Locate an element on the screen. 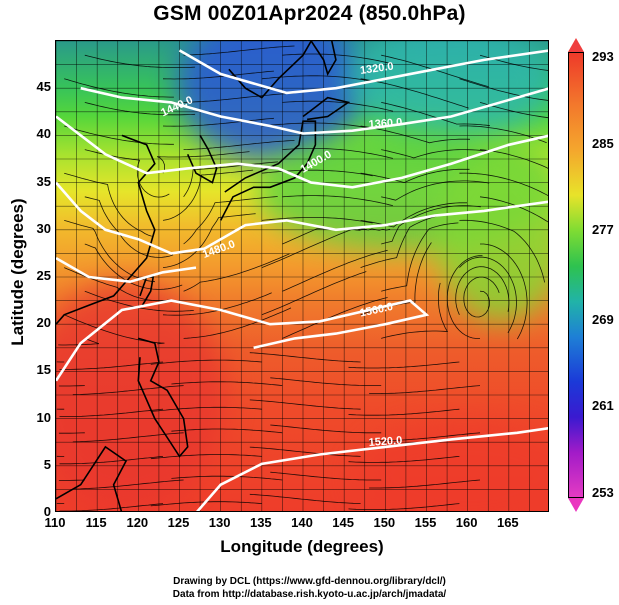 The height and width of the screenshot is (605, 619). y-tick-label: 10 is located at coordinates (43, 417).